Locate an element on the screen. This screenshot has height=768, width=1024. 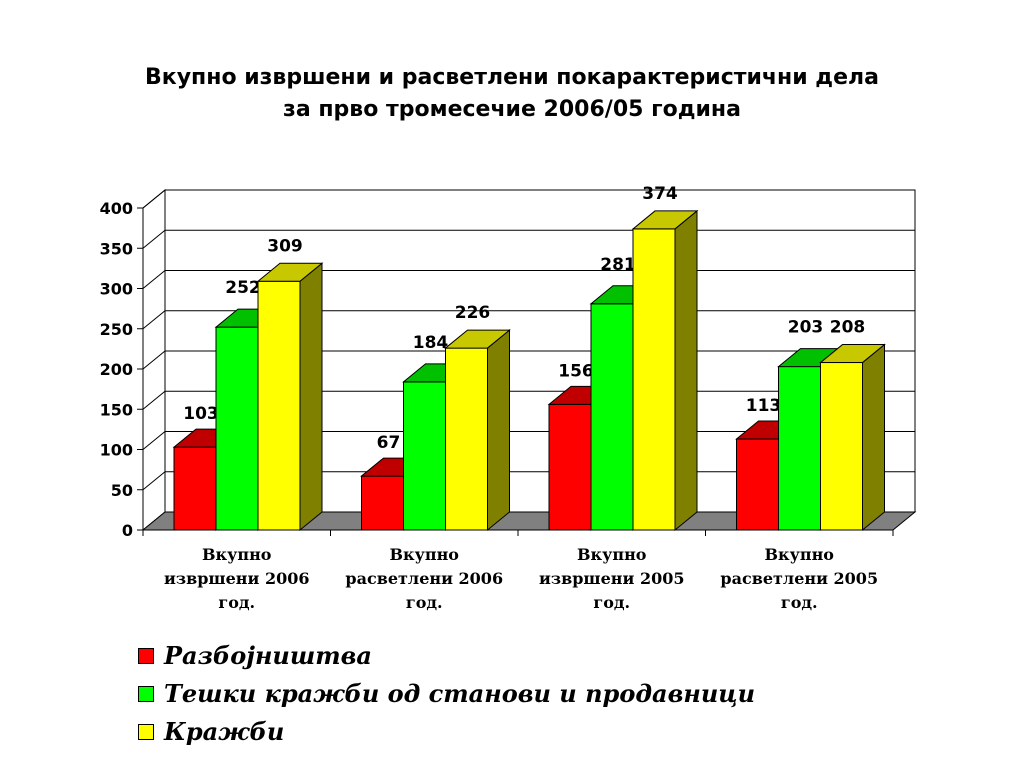
data-label: 226 is located at coordinates (473, 313).